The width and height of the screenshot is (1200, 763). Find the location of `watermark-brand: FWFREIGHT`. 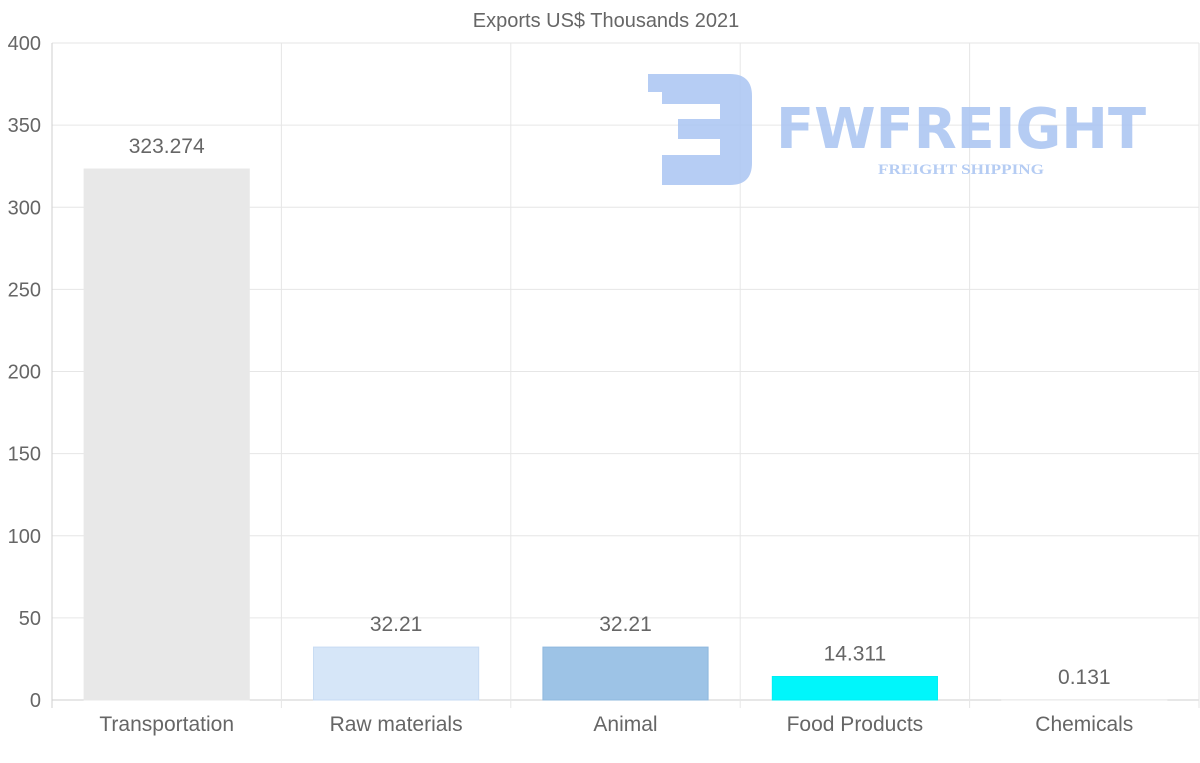

watermark-brand: FWFREIGHT is located at coordinates (961, 129).